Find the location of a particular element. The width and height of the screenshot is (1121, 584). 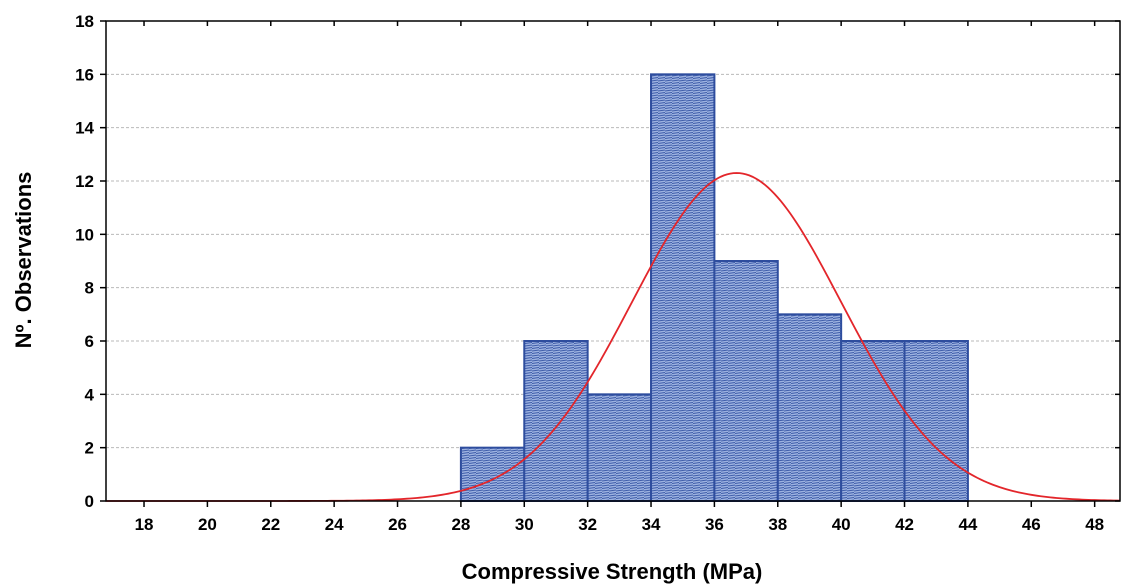

x-tick-label: 40 is located at coordinates (841, 524).